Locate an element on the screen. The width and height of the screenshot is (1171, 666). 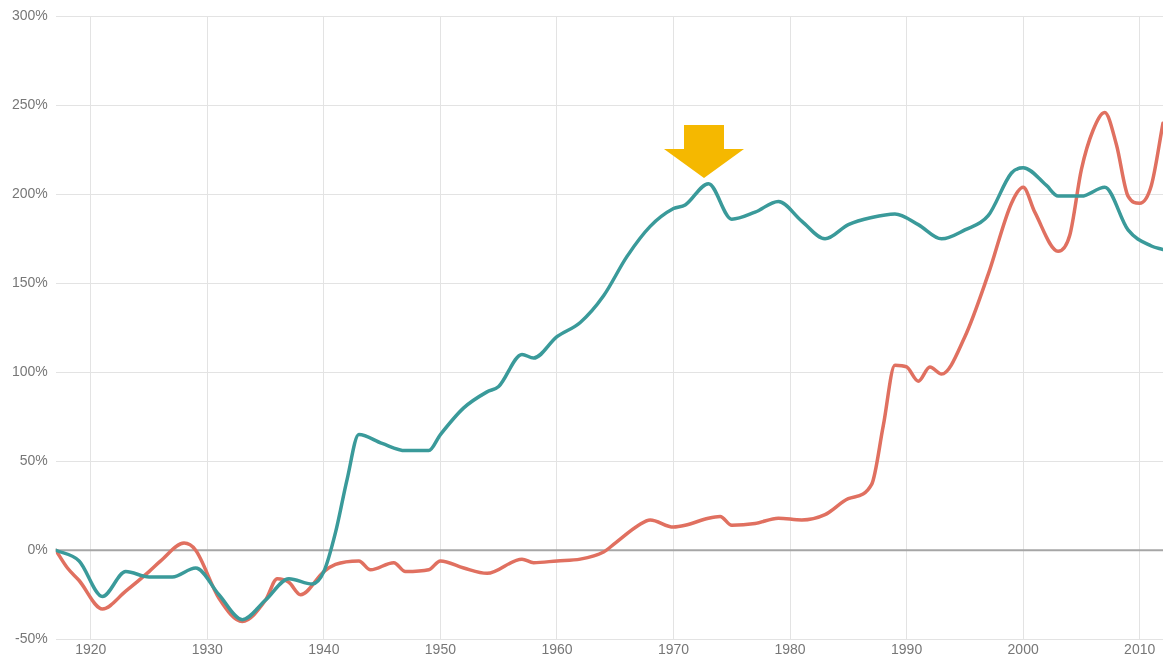
y-tick-label: 300% is located at coordinates (29, 15).